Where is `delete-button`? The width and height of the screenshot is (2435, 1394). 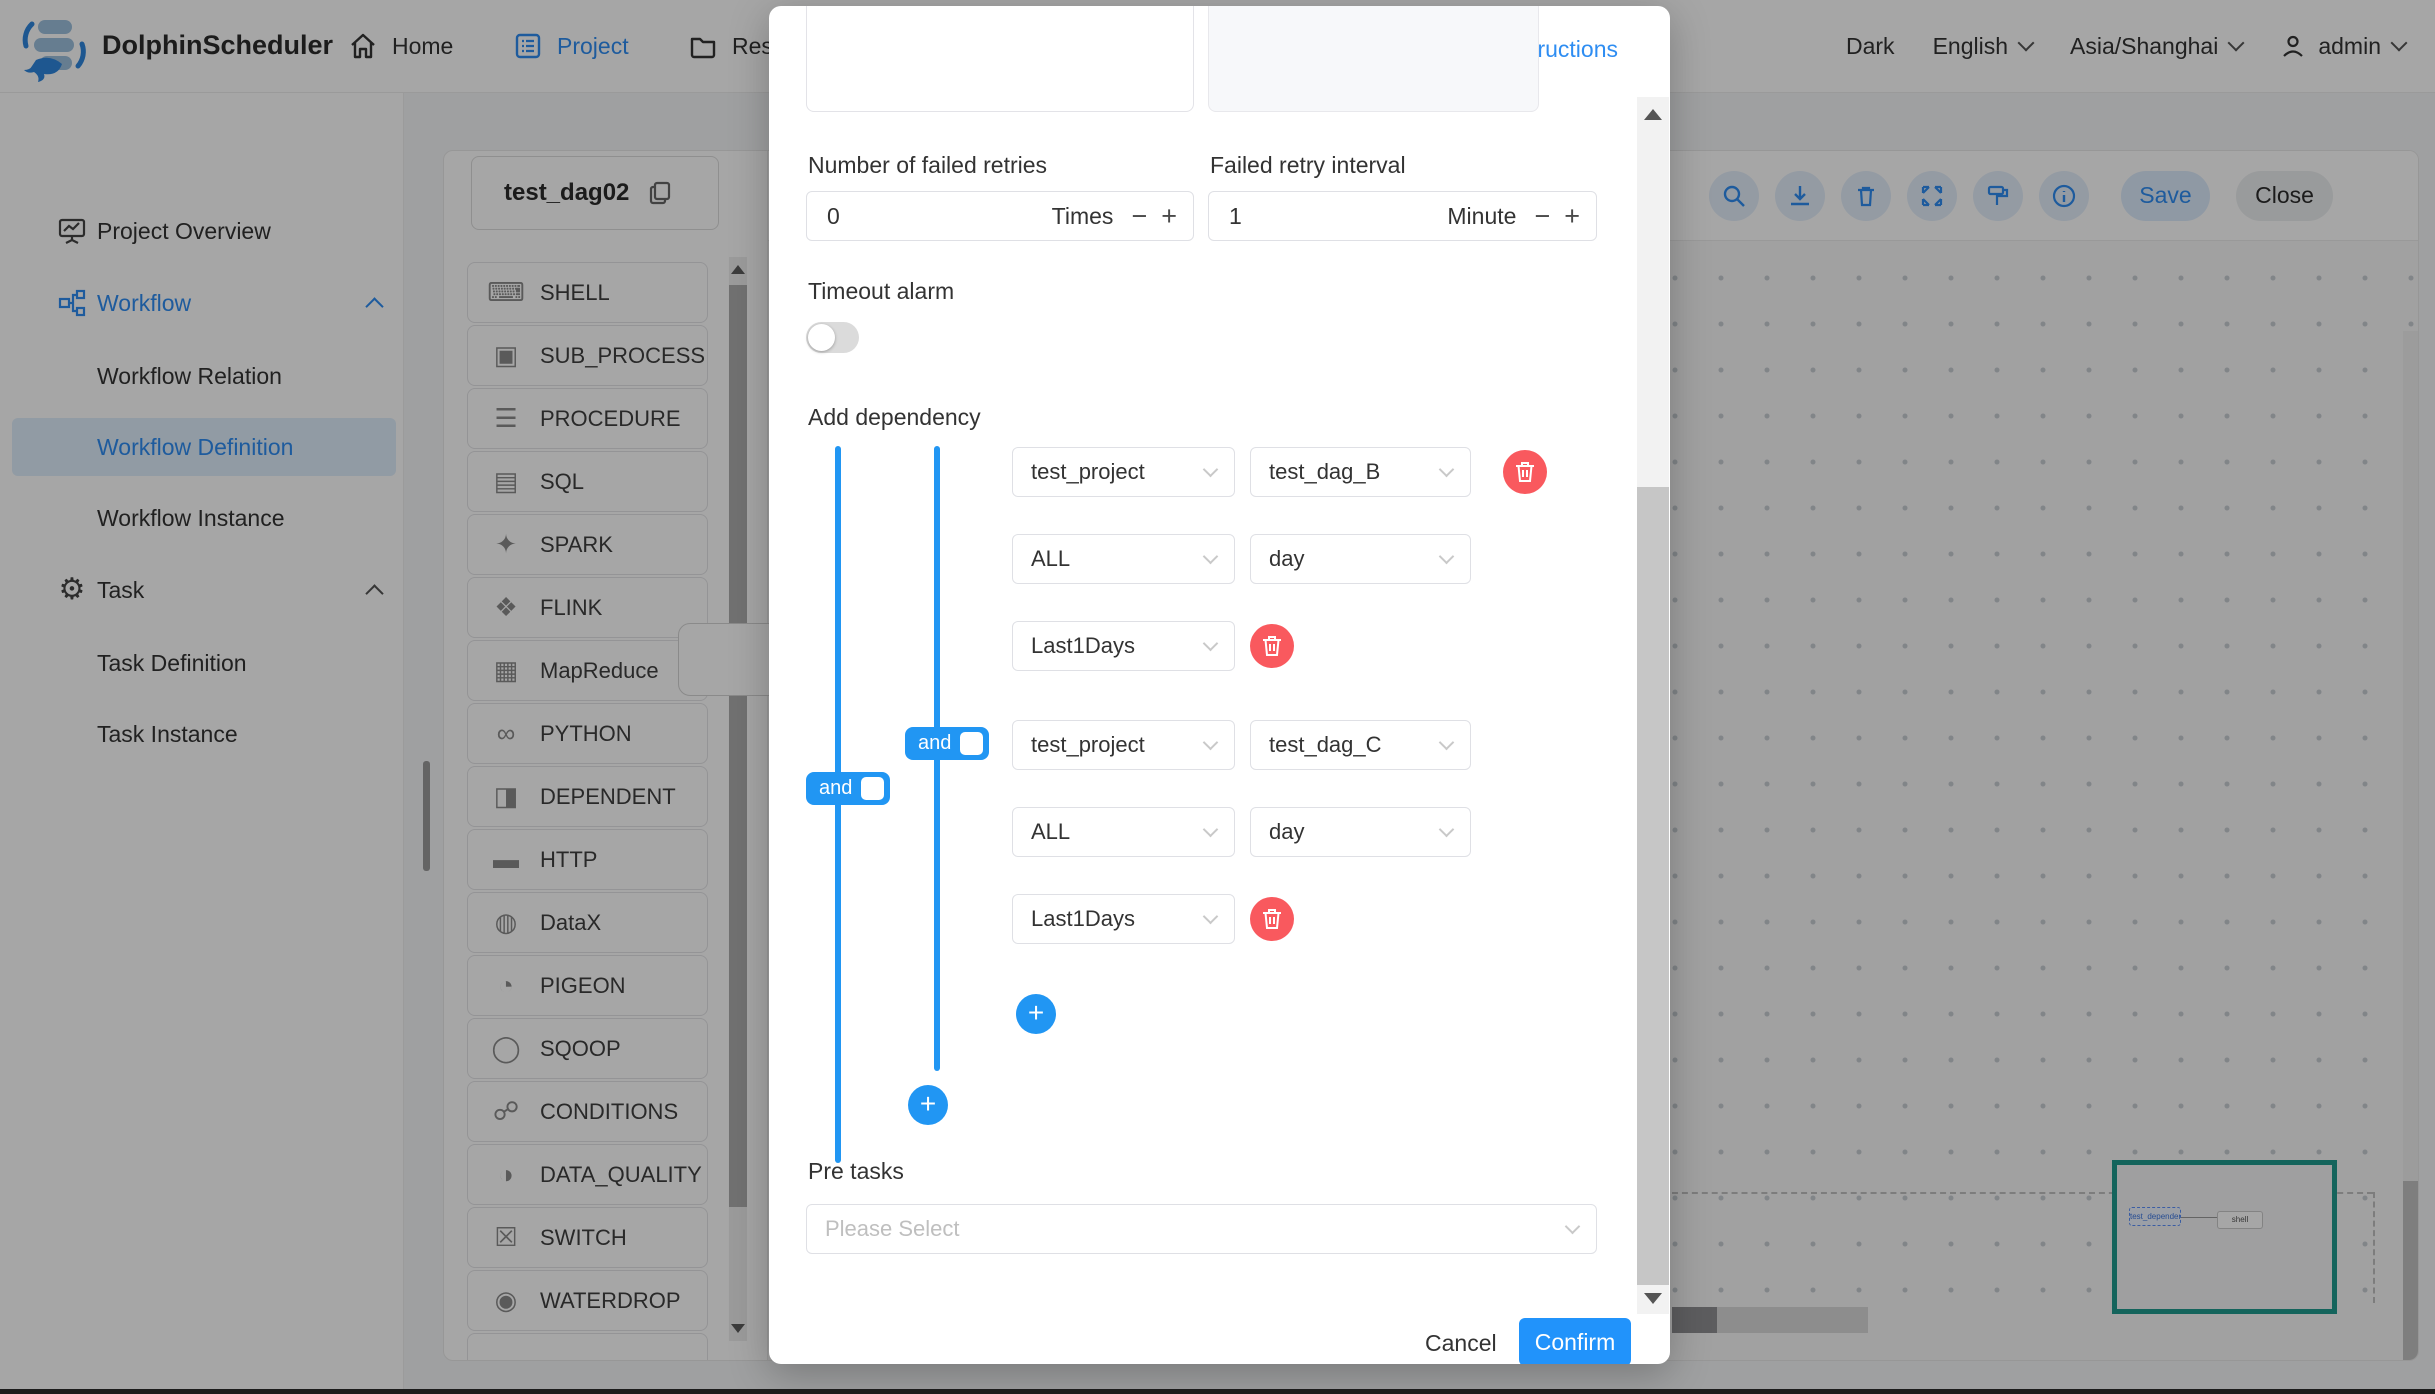 delete-button is located at coordinates (1866, 195).